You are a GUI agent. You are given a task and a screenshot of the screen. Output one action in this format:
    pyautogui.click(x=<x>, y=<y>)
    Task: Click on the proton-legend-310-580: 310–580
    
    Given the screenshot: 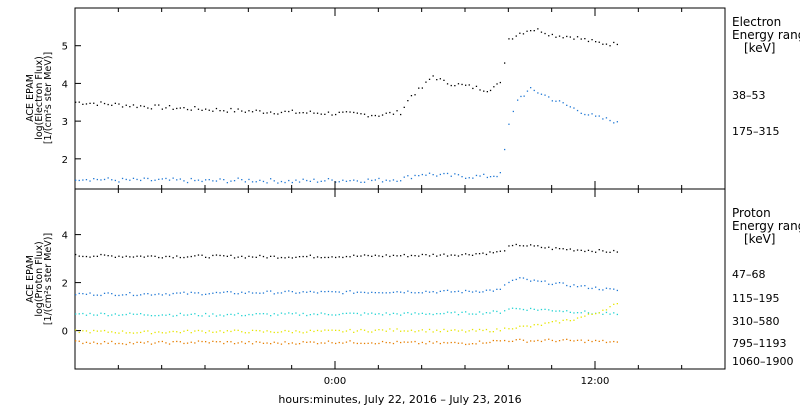 What is the action you would take?
    pyautogui.click(x=756, y=321)
    